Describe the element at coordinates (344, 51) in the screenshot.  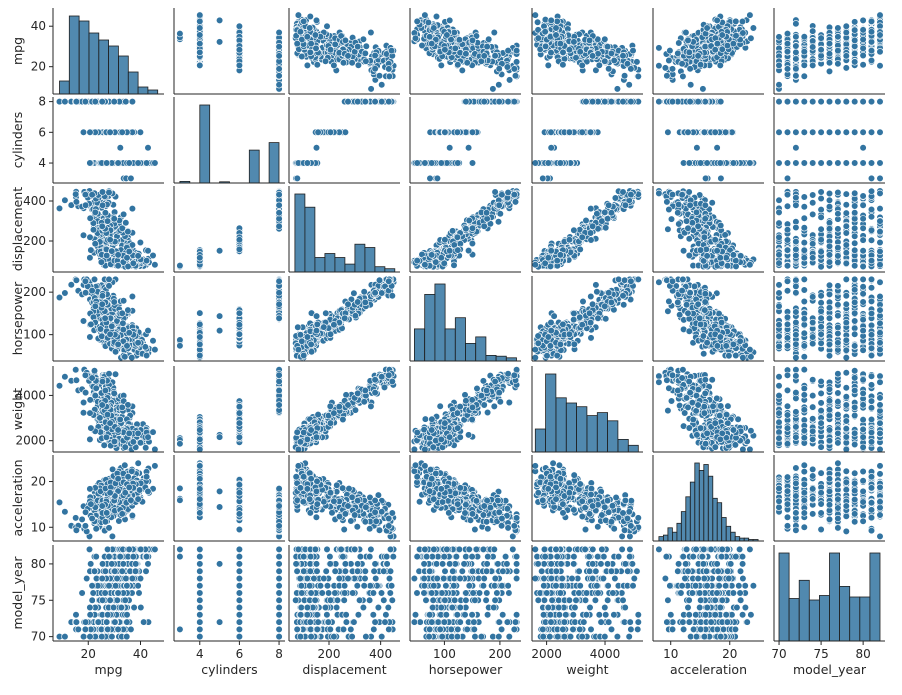
I see `panel-mpg-vs-displacement` at that location.